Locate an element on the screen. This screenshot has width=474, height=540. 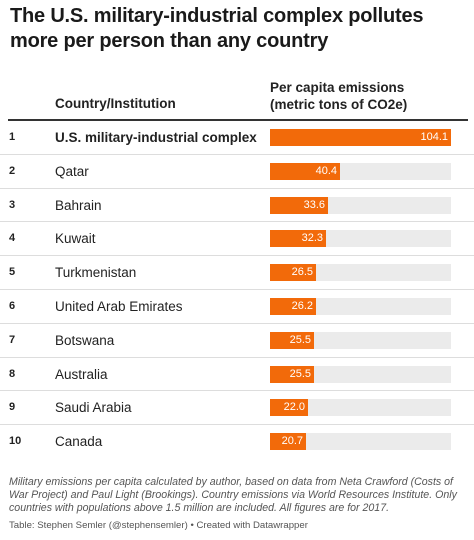
table-row: 1 U.S. military-industrial complex 104.1 is located at coordinates (237, 138).